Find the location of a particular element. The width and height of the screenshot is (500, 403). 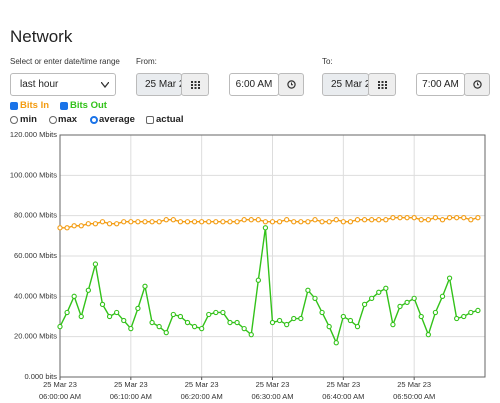

from-time-button is located at coordinates (291, 84).